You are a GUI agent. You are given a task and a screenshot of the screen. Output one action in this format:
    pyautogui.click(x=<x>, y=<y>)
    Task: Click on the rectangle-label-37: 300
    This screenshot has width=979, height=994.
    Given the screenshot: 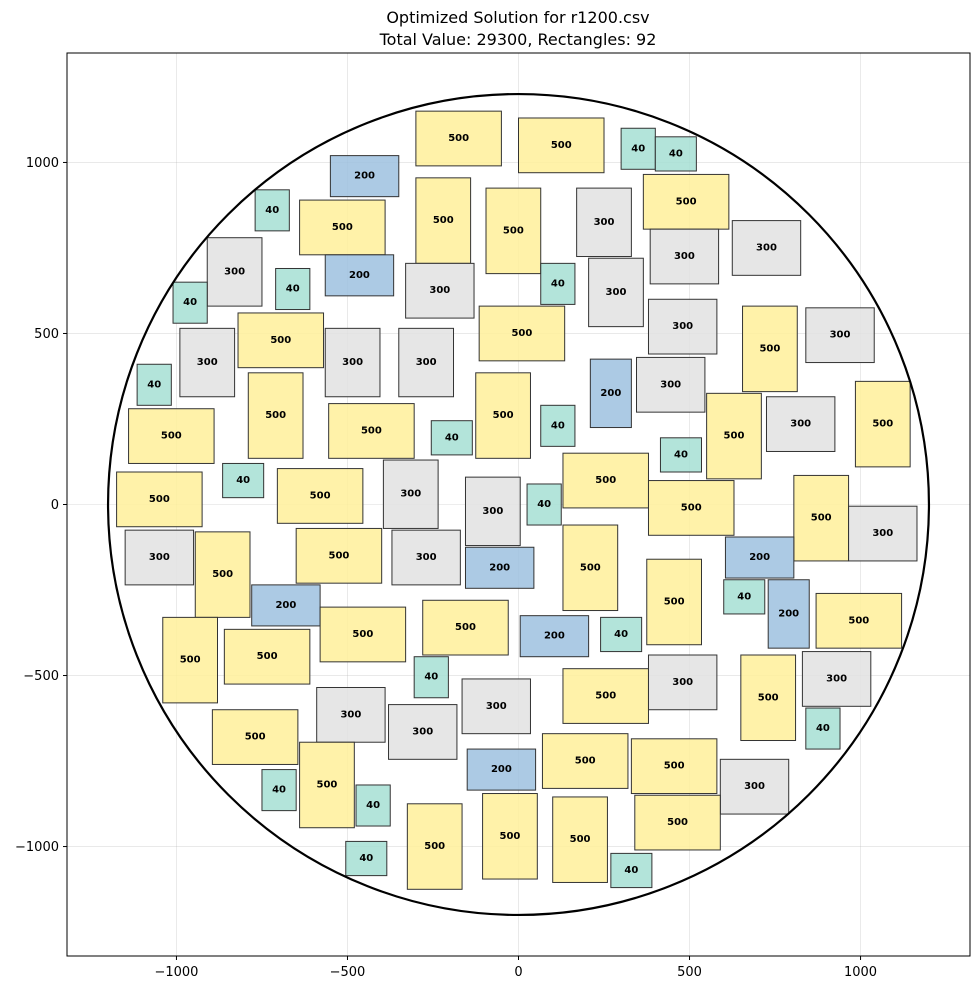 What is the action you would take?
    pyautogui.click(x=800, y=424)
    